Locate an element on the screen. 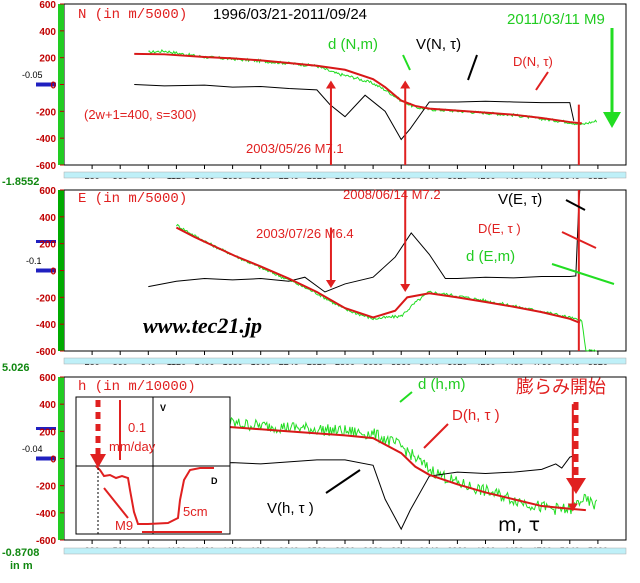  panel-h-d-label: d (h,m) is located at coordinates (442, 384).